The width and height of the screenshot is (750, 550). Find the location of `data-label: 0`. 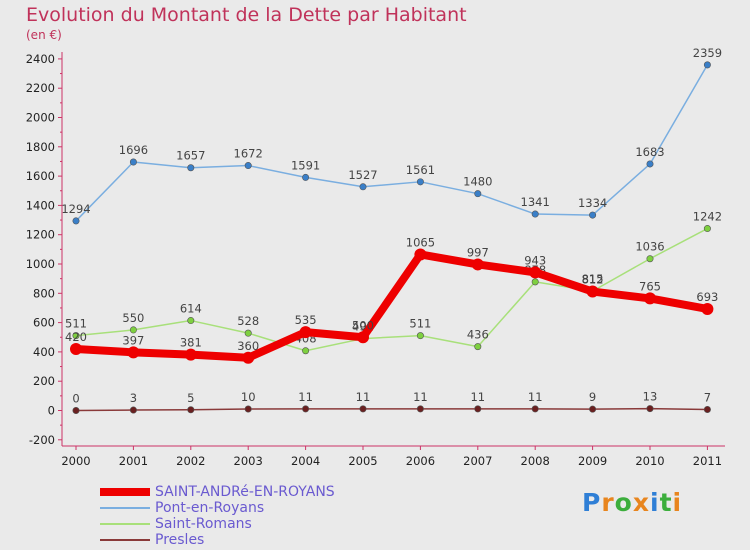

data-label: 0 is located at coordinates (75, 399).